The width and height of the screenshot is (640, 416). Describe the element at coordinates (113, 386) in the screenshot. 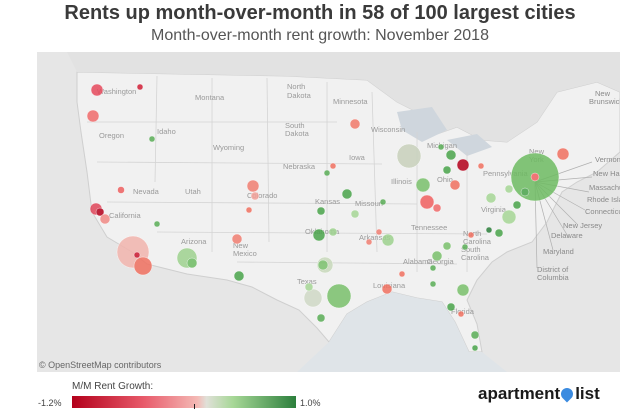

I see `legend-title: M/M Rent Growth:` at that location.